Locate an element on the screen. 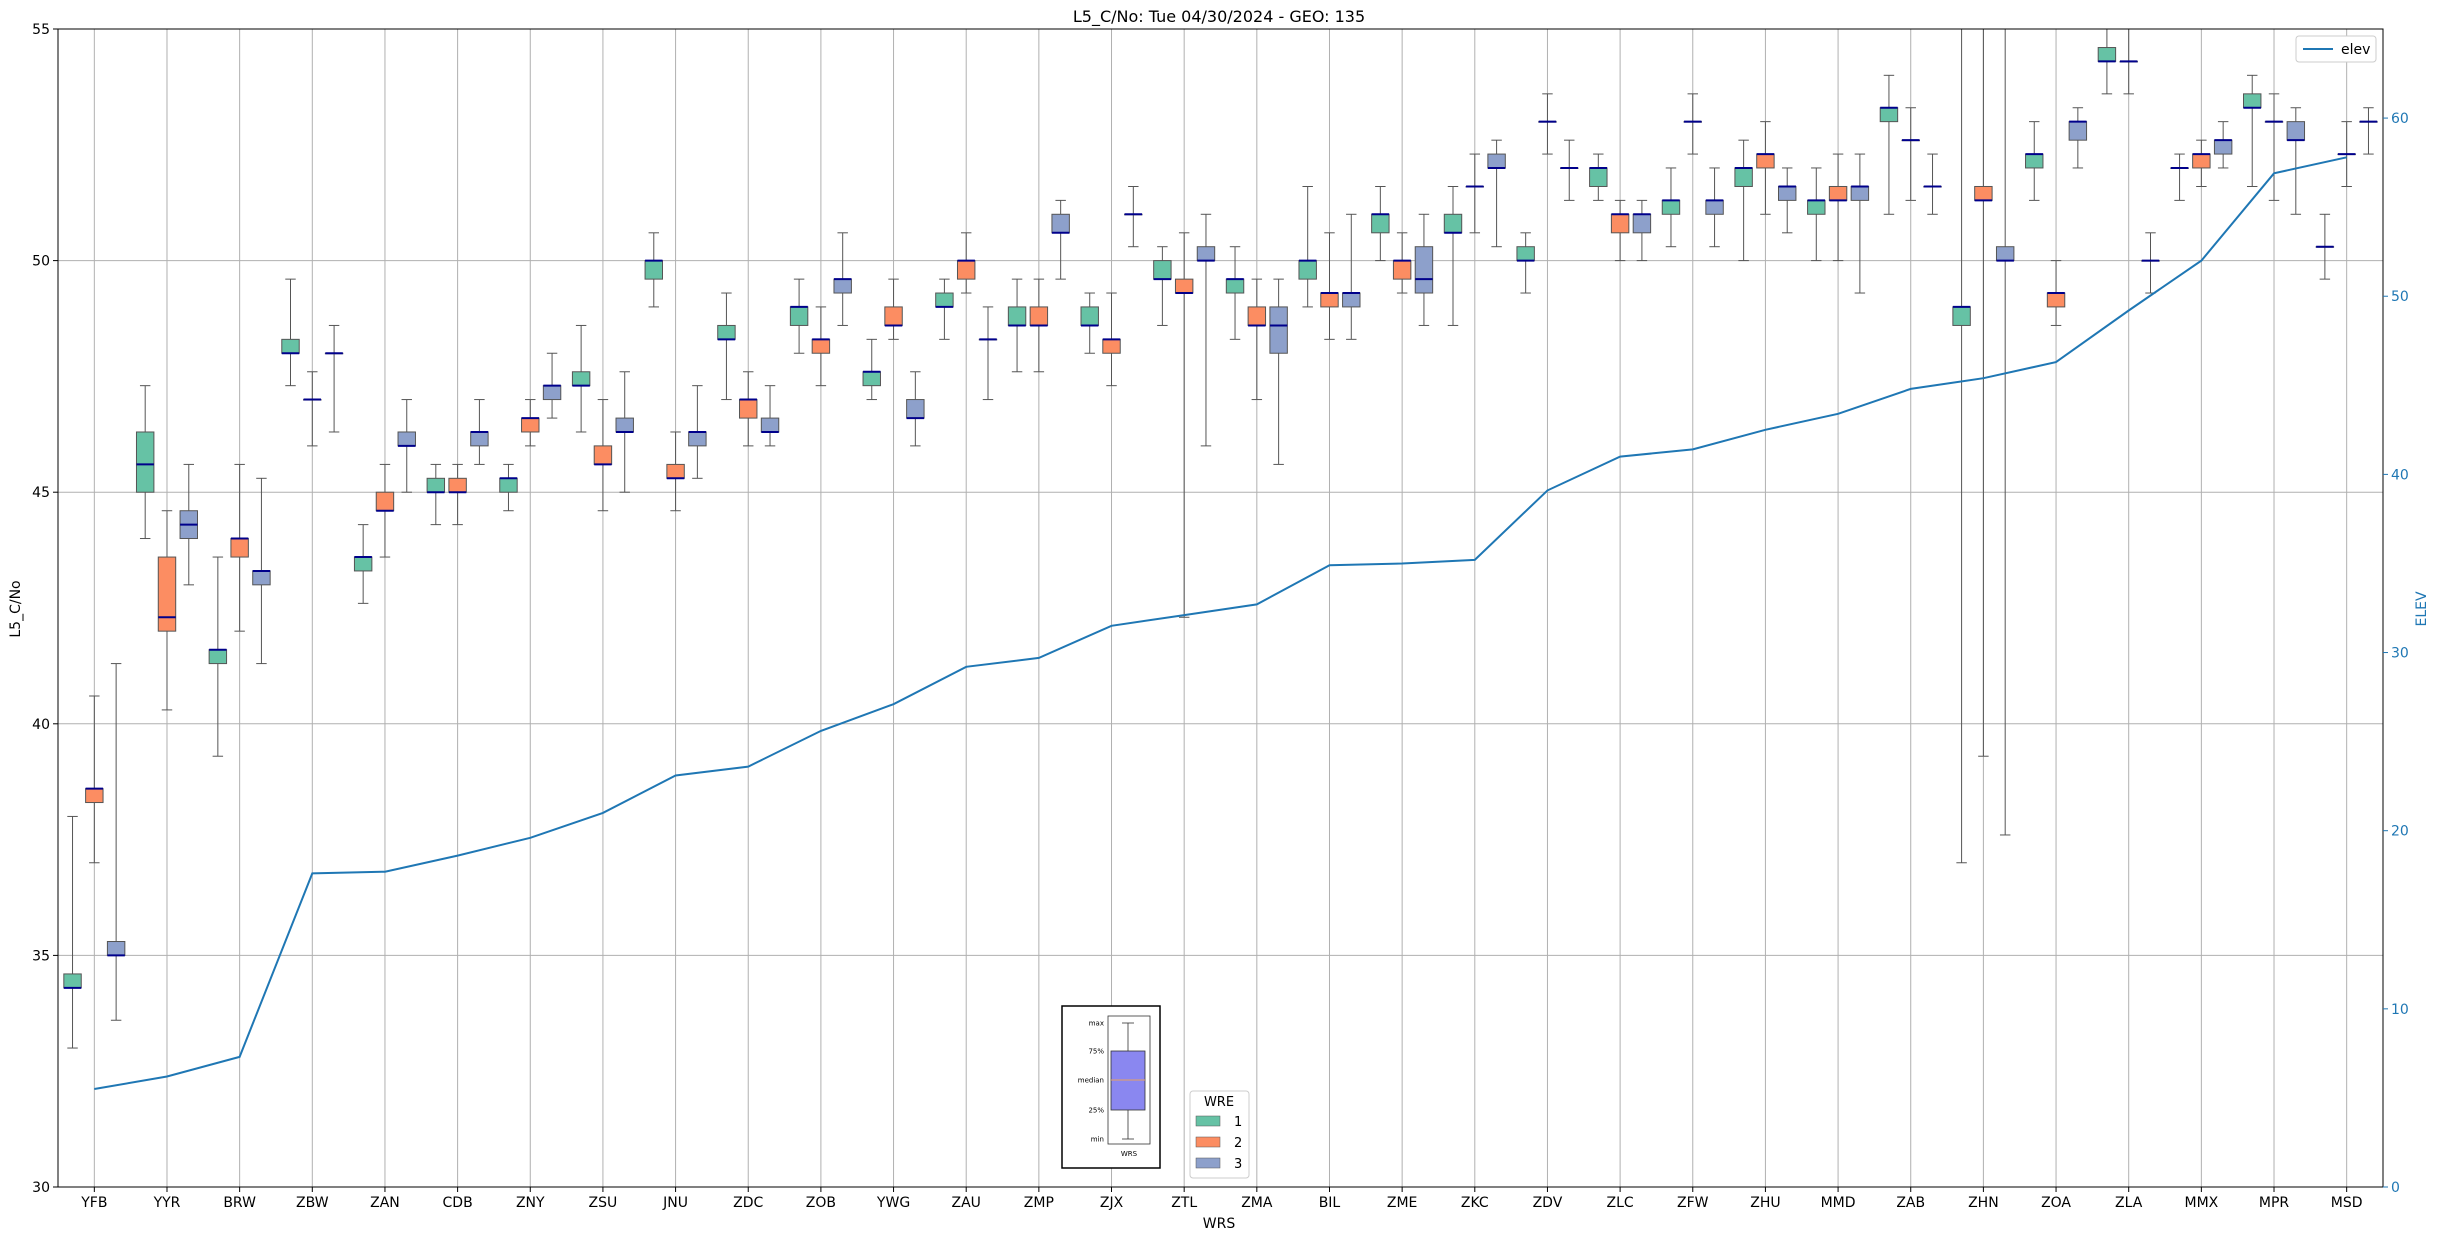 This screenshot has height=1242, width=2439. inset-label: median is located at coordinates (1091, 1081).